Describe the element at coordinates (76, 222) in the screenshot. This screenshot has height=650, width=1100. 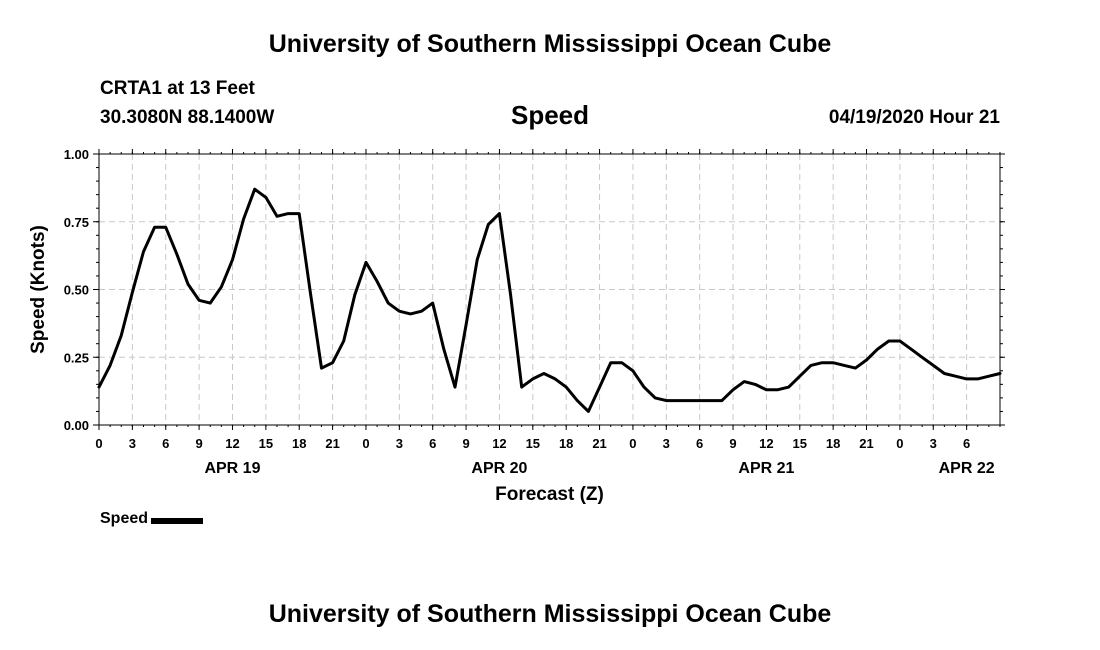
I see `y-tick-label: 0.75` at that location.